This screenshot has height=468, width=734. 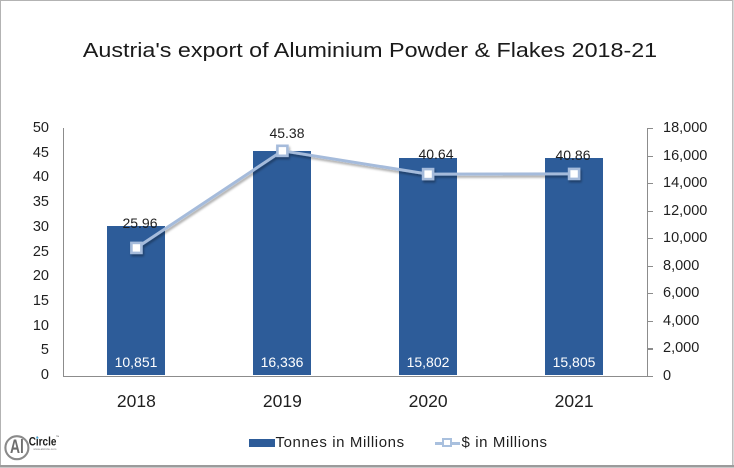 I want to click on svg-text: Al, so click(x=17, y=447).